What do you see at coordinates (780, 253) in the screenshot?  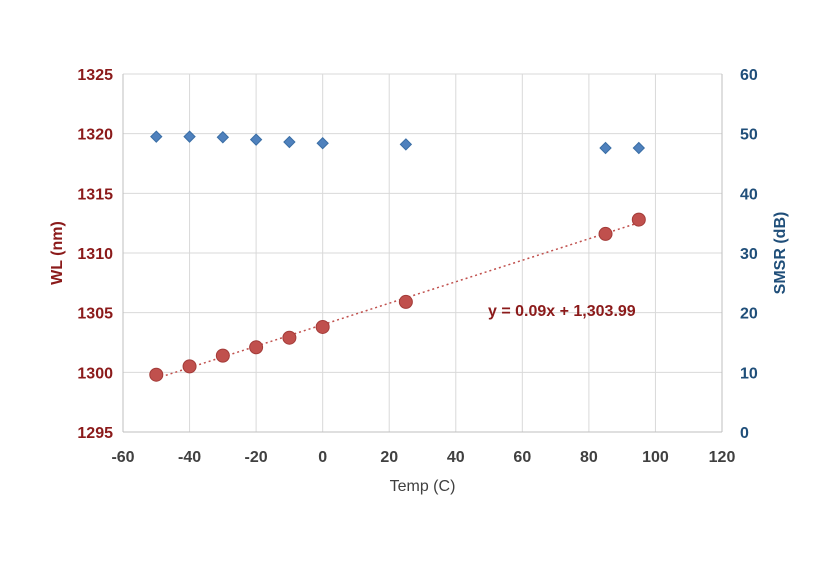 I see `y-axis-right-label: SMSR (dB)` at bounding box center [780, 253].